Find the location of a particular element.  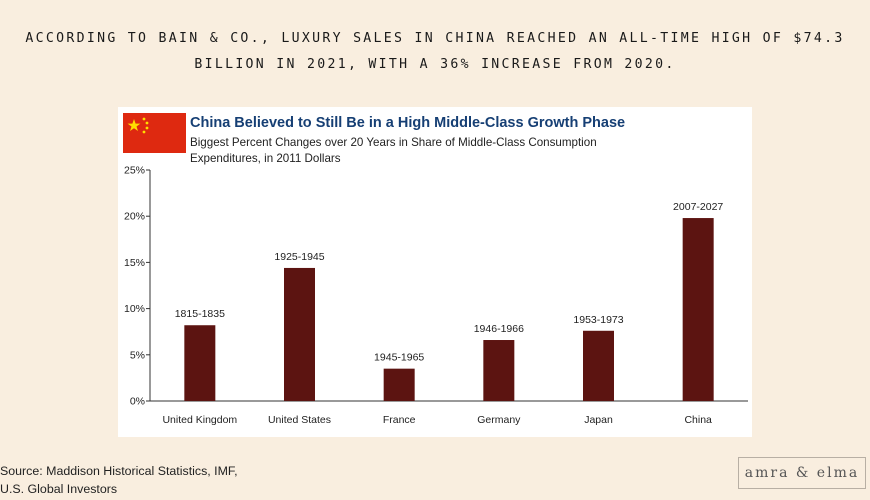

x-tick-label: China is located at coordinates (698, 420).